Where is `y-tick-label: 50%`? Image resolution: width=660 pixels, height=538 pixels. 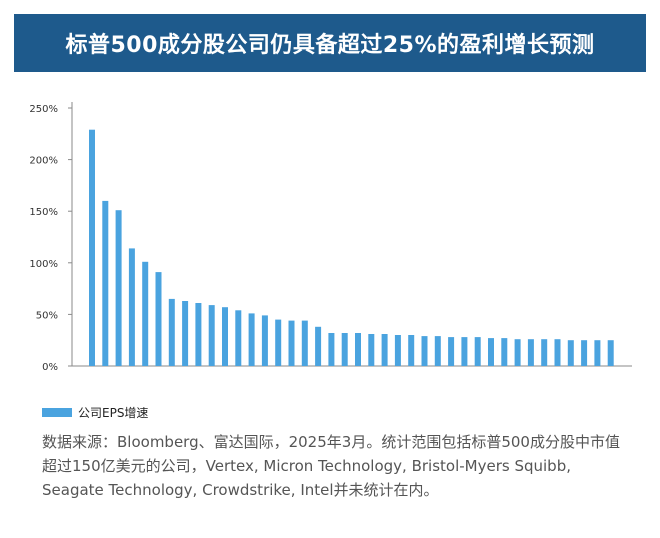
y-tick-label: 50% is located at coordinates (47, 315).